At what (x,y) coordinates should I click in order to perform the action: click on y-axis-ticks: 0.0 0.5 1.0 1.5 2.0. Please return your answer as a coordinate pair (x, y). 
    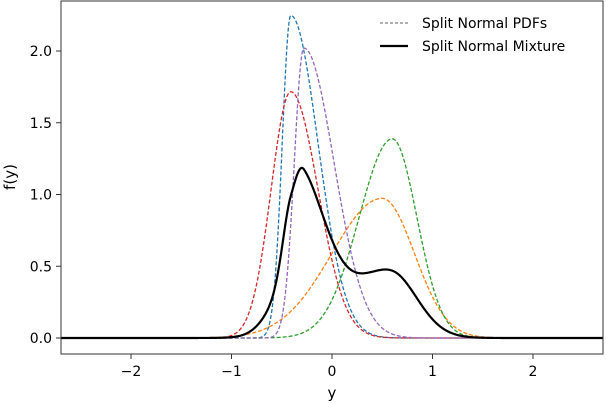
    Looking at the image, I should click on (45, 195).